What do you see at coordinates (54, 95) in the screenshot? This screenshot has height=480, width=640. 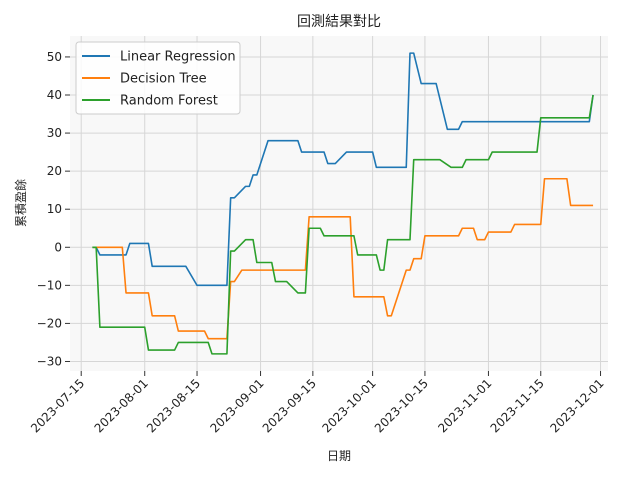 I see `y-tick-label: 40` at bounding box center [54, 95].